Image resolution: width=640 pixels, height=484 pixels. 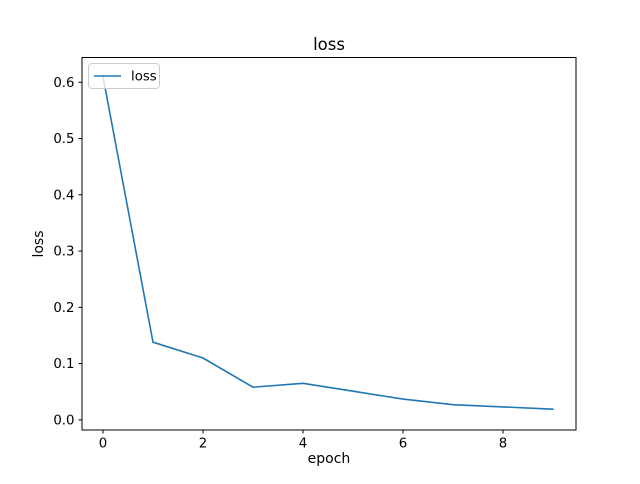 I want to click on x-tick-label: 6, so click(x=403, y=444).